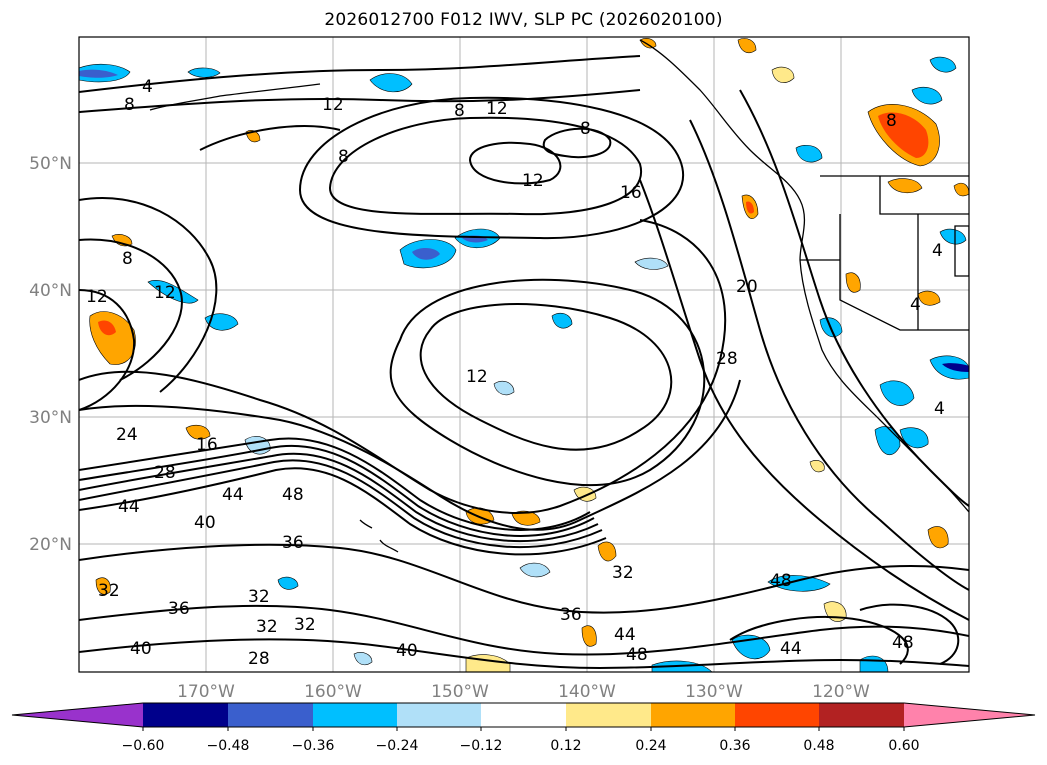 The width and height of the screenshot is (1047, 765). Describe the element at coordinates (460, 692) in the screenshot. I see `lon-label: 150°W` at that location.